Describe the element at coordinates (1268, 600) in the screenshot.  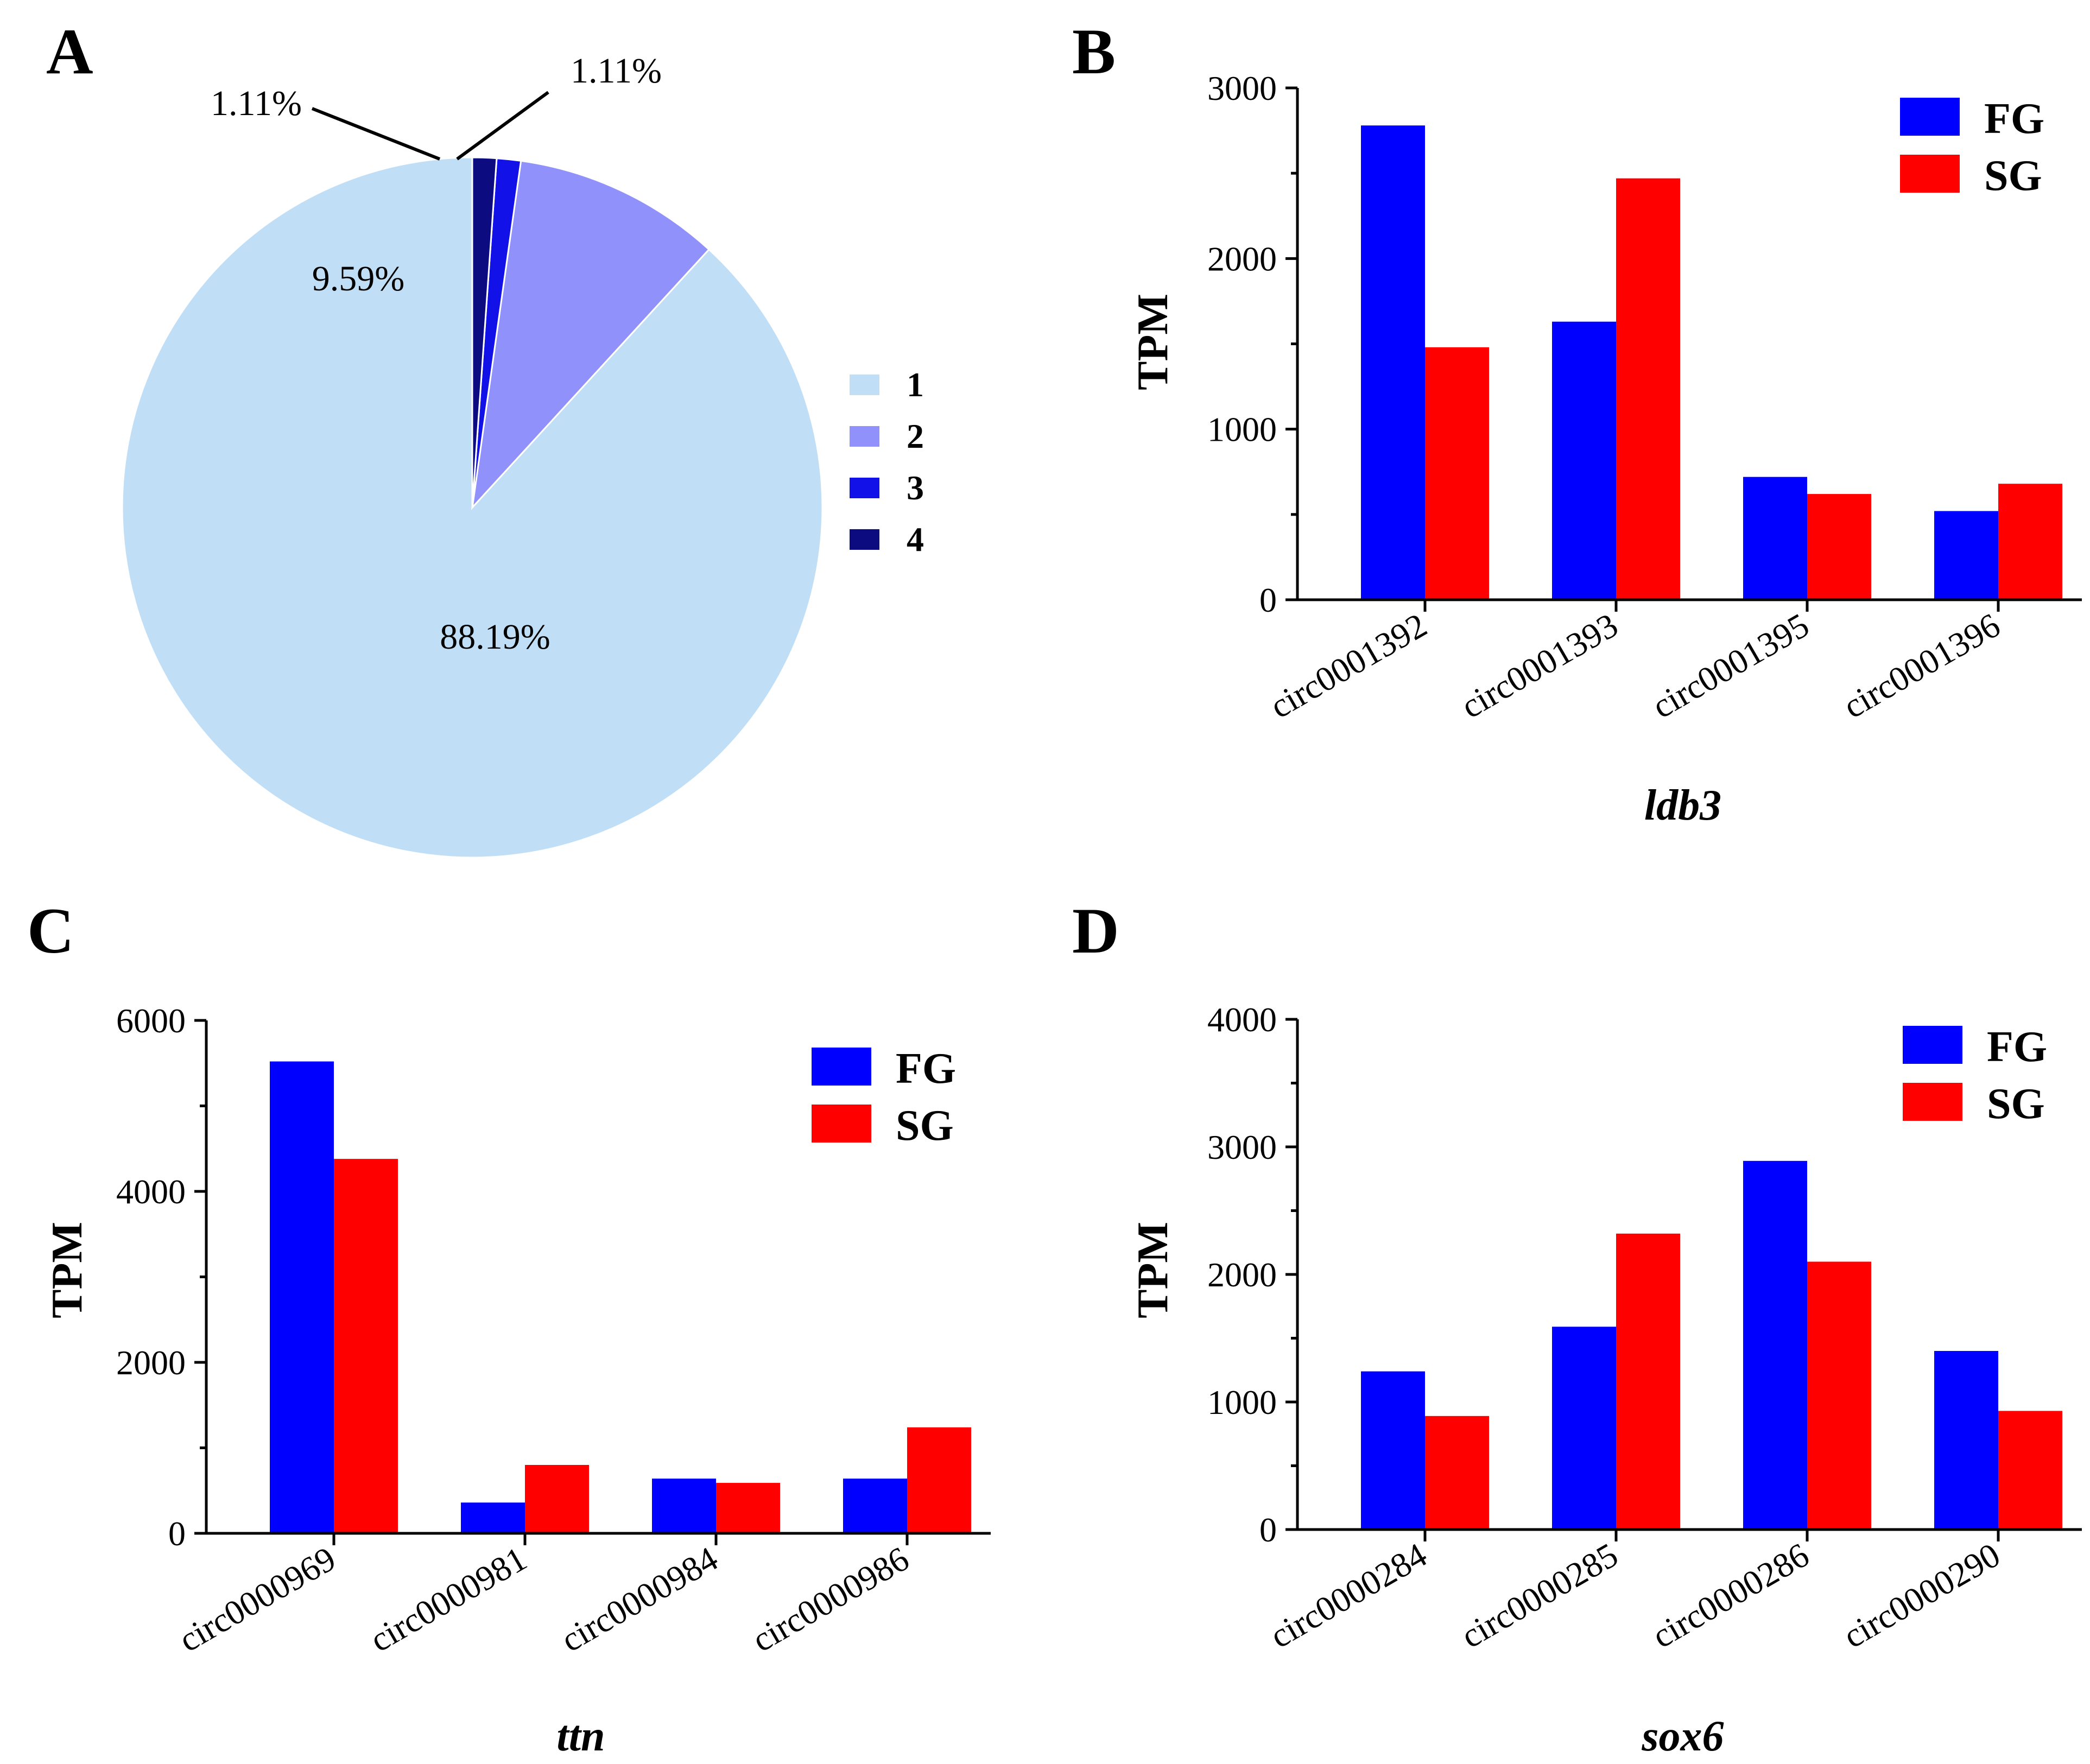
I see `y-tick-label-b-0: 0` at that location.